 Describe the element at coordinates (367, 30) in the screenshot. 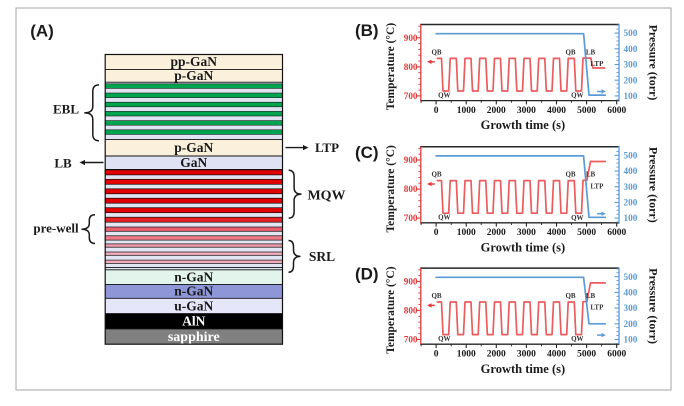

I see `svg-text: (B)` at that location.